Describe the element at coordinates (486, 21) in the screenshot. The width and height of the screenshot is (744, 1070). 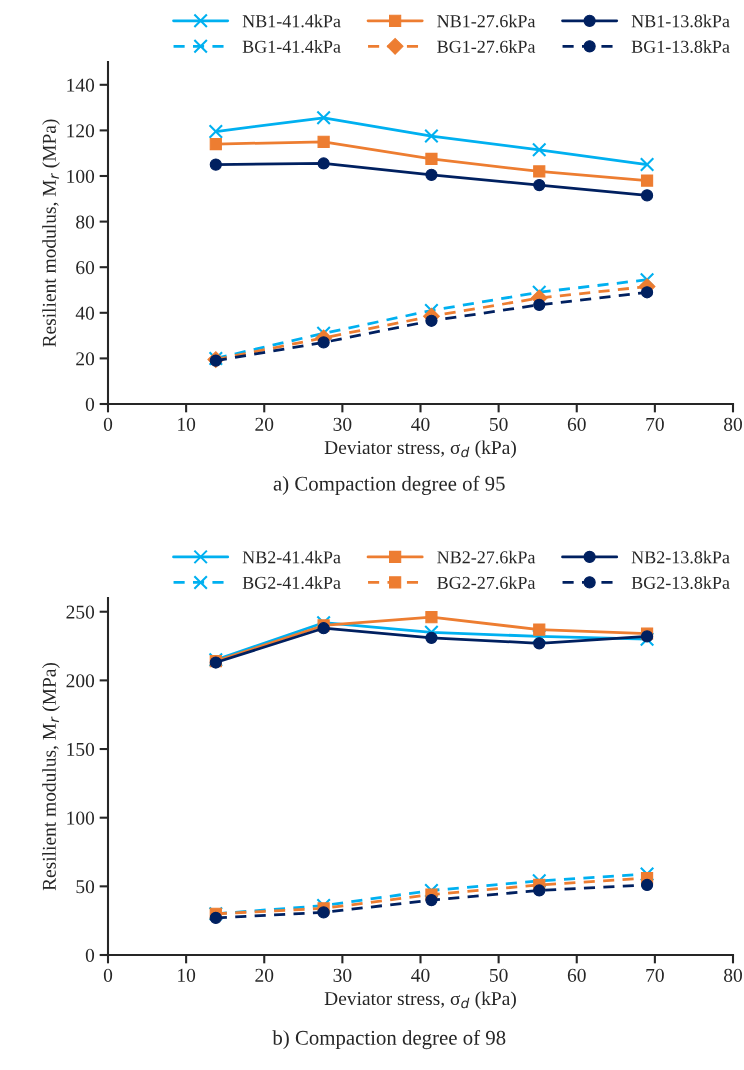
I see `legend-label: NB1-27.6kPa` at that location.